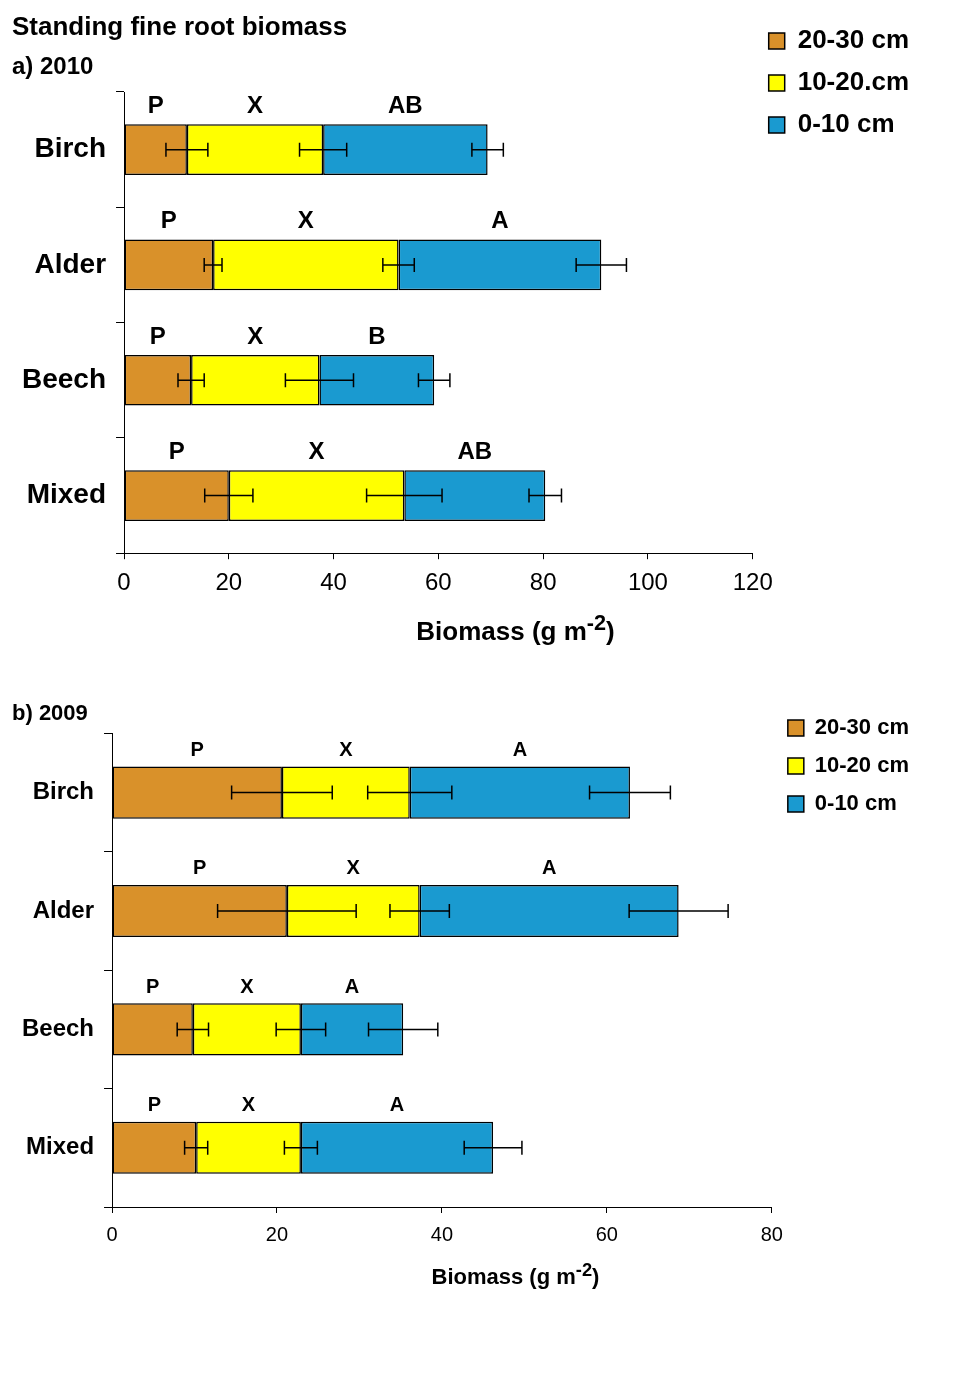 This screenshot has height=1373, width=955. I want to click on chart-title: b) 2009, so click(50, 712).